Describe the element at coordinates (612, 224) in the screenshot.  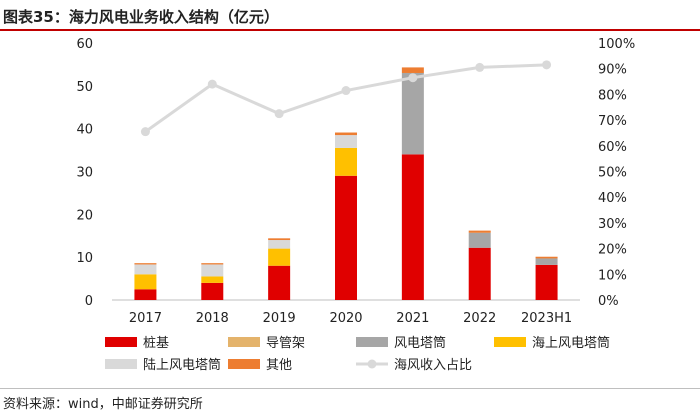
I see `y2-tick-label: 30%` at that location.